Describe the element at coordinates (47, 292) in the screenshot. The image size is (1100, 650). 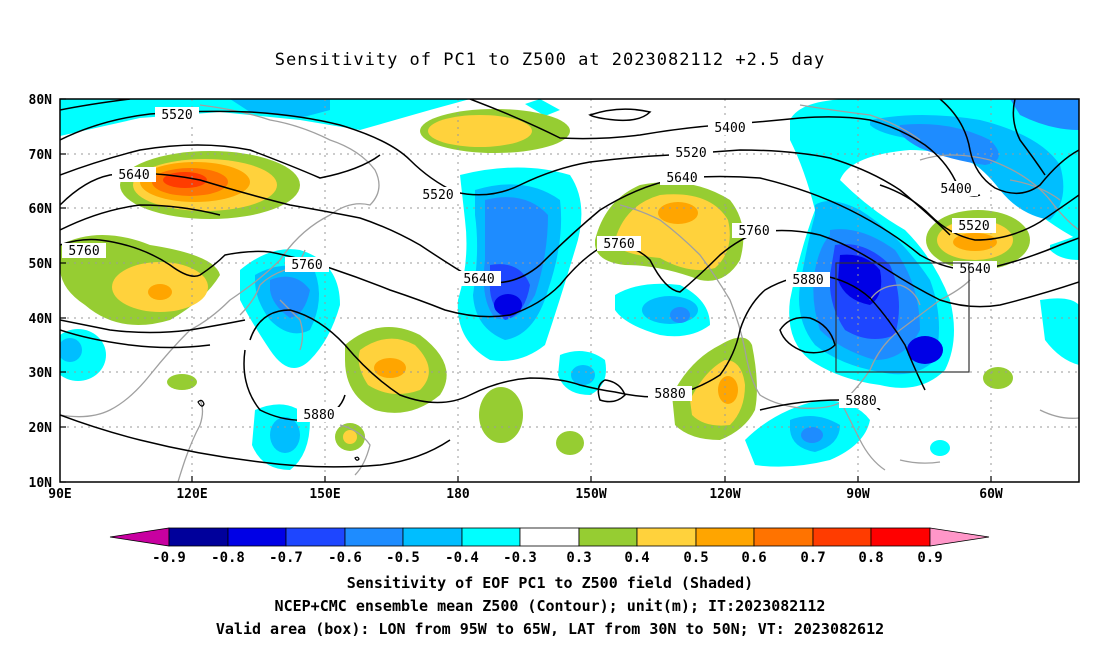
I see `y-axis: 80N 70N 60N 50N 40N 30N 20N 10N` at that location.